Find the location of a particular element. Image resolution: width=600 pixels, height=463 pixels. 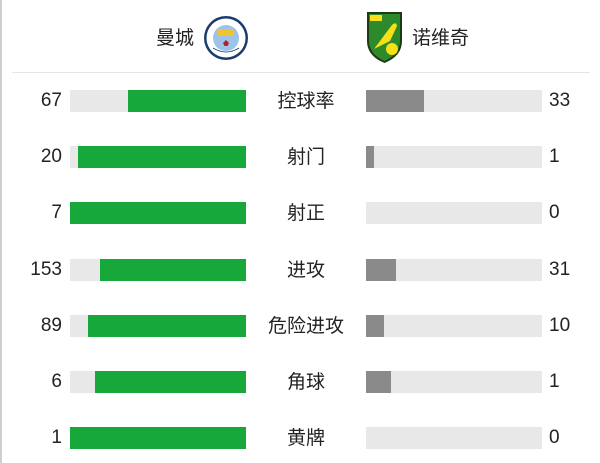

home-stat-value: 6 is located at coordinates (56, 381).